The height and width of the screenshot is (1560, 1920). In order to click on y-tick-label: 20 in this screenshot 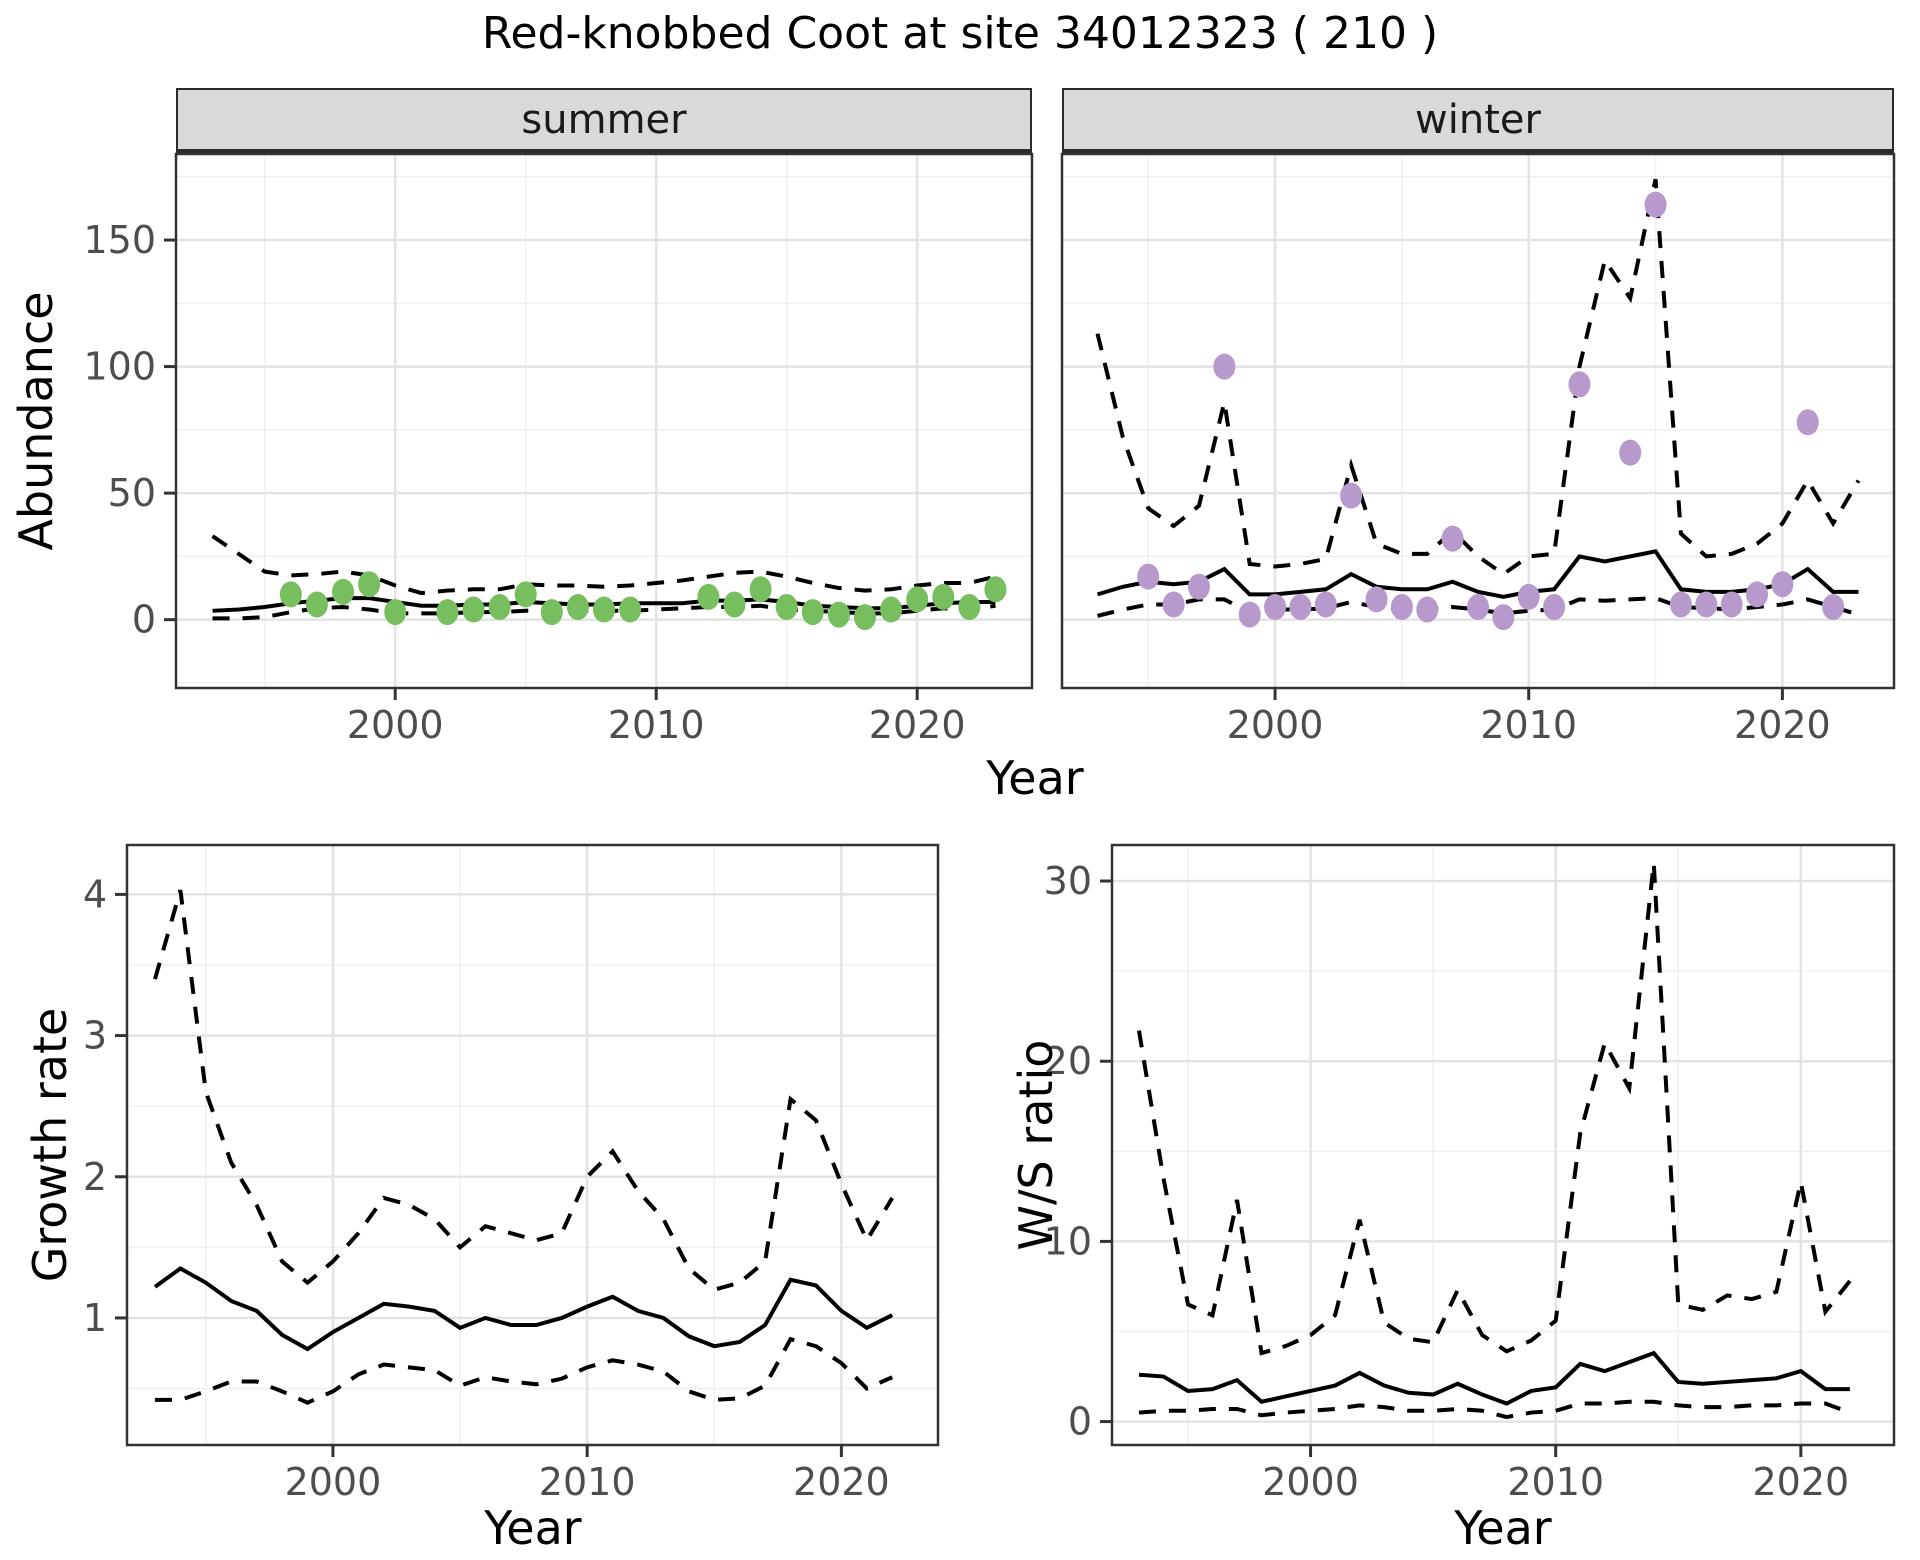, I will do `click(1068, 1061)`.